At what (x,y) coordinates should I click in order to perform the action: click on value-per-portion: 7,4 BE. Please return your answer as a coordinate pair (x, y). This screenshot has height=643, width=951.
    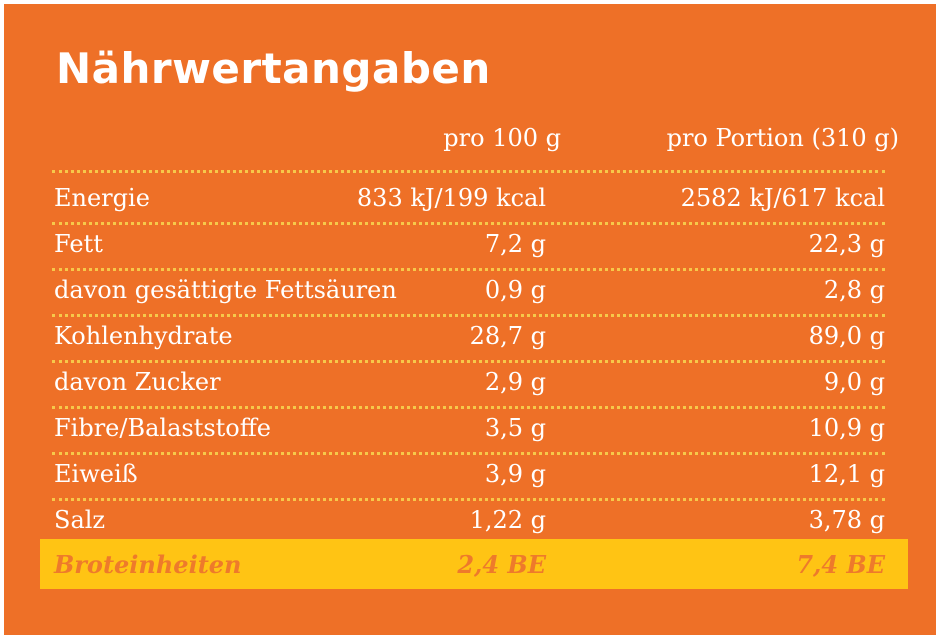
    Looking at the image, I should click on (840, 564).